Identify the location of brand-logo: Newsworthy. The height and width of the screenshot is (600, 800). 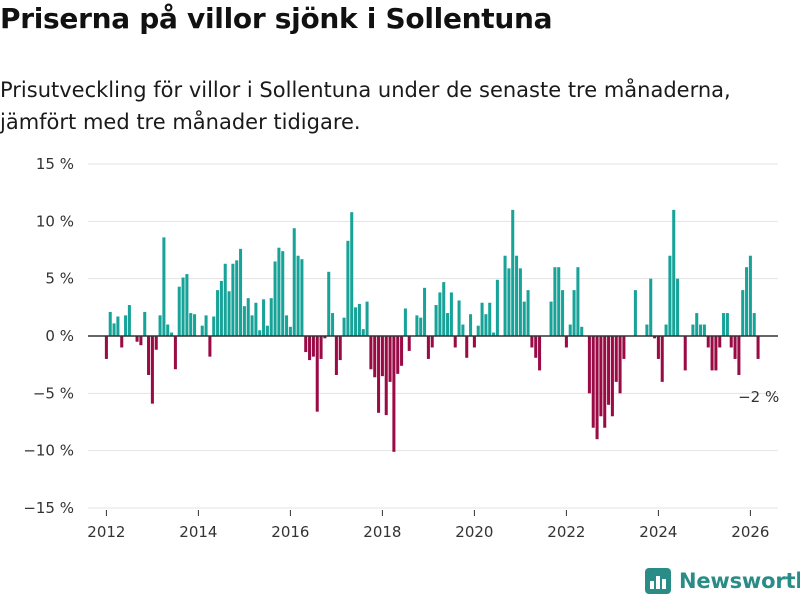
(722, 581).